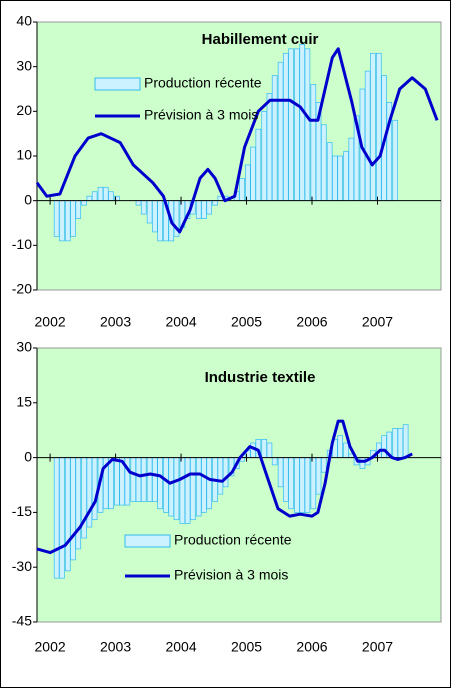 The height and width of the screenshot is (688, 451). Describe the element at coordinates (24, 347) in the screenshot. I see `y-tick-label: 30` at that location.